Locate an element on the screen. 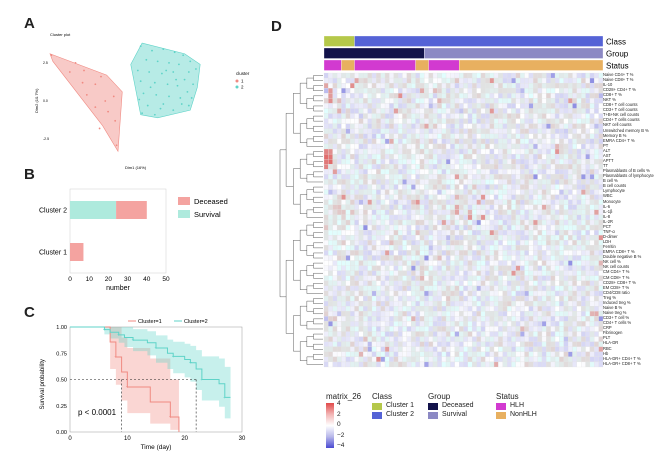 This screenshot has width=663, height=457. legend-title: cluster is located at coordinates (243, 73).